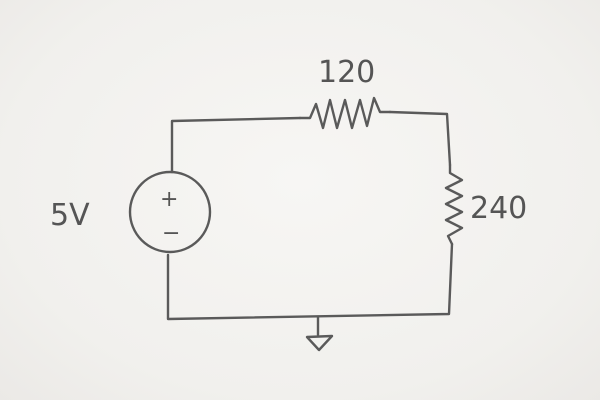 This screenshot has width=600, height=400. Describe the element at coordinates (498, 208) in the screenshot. I see `resistor-shunt-label: 240` at that location.